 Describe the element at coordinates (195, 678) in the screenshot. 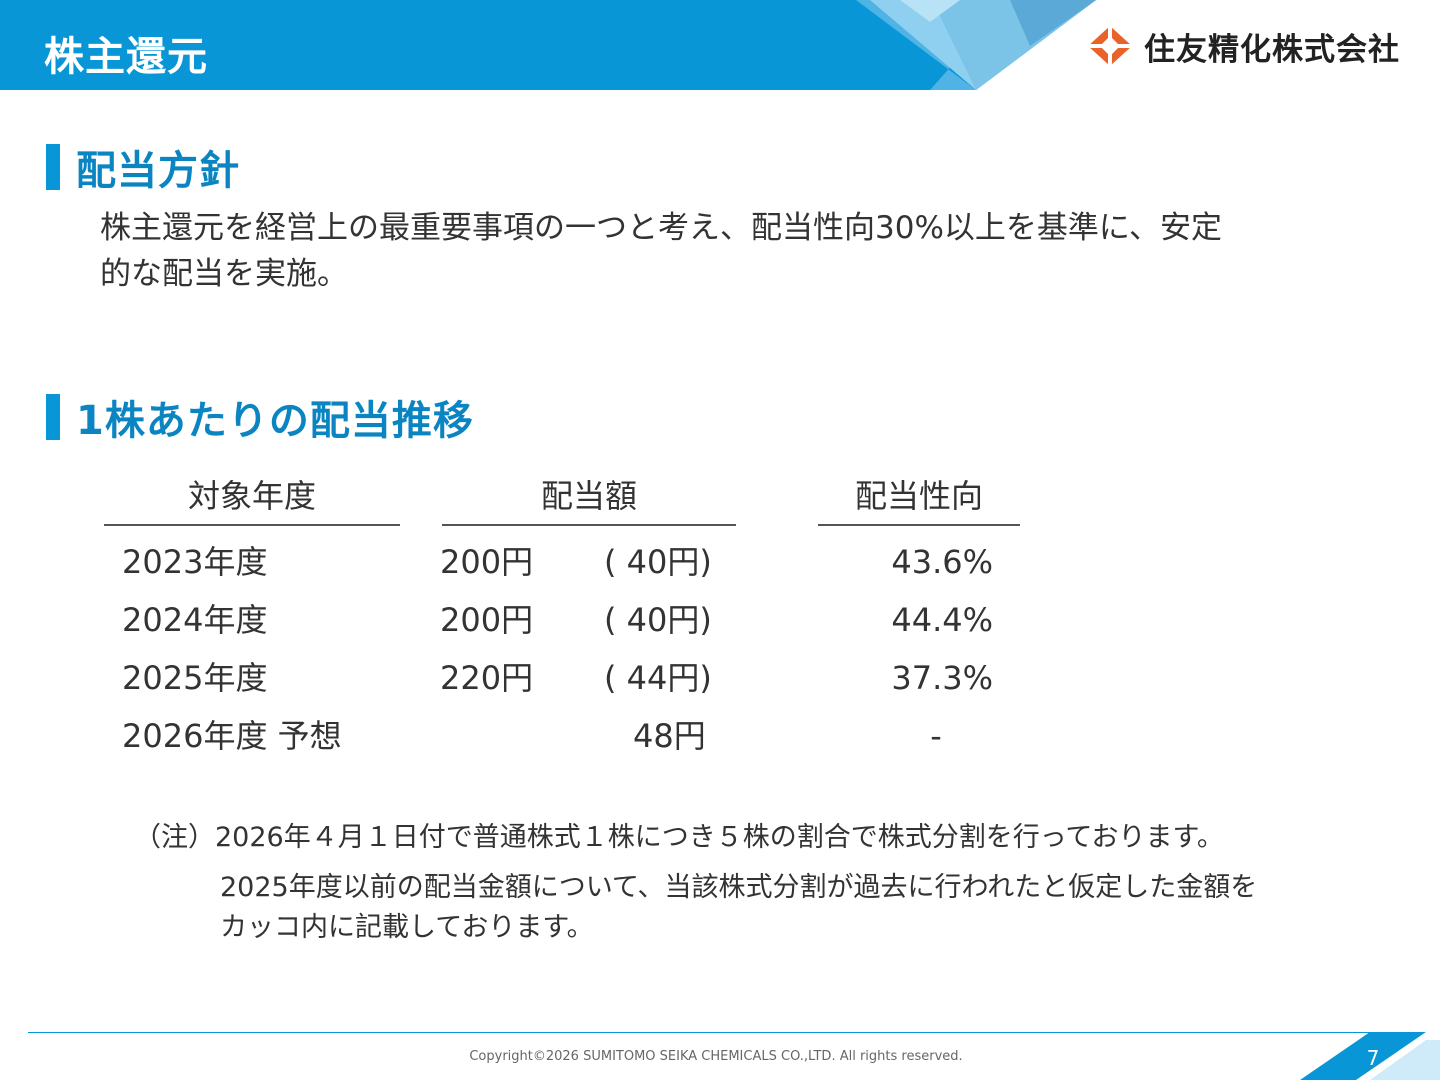

I see `cell-year: 2025年度` at that location.